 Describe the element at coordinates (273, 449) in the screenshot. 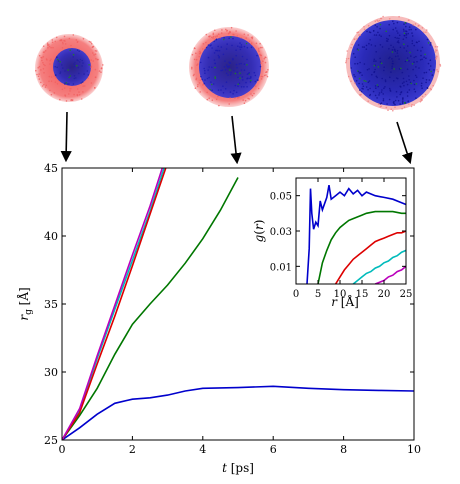

I see `main-xtick-label-3: 6` at that location.